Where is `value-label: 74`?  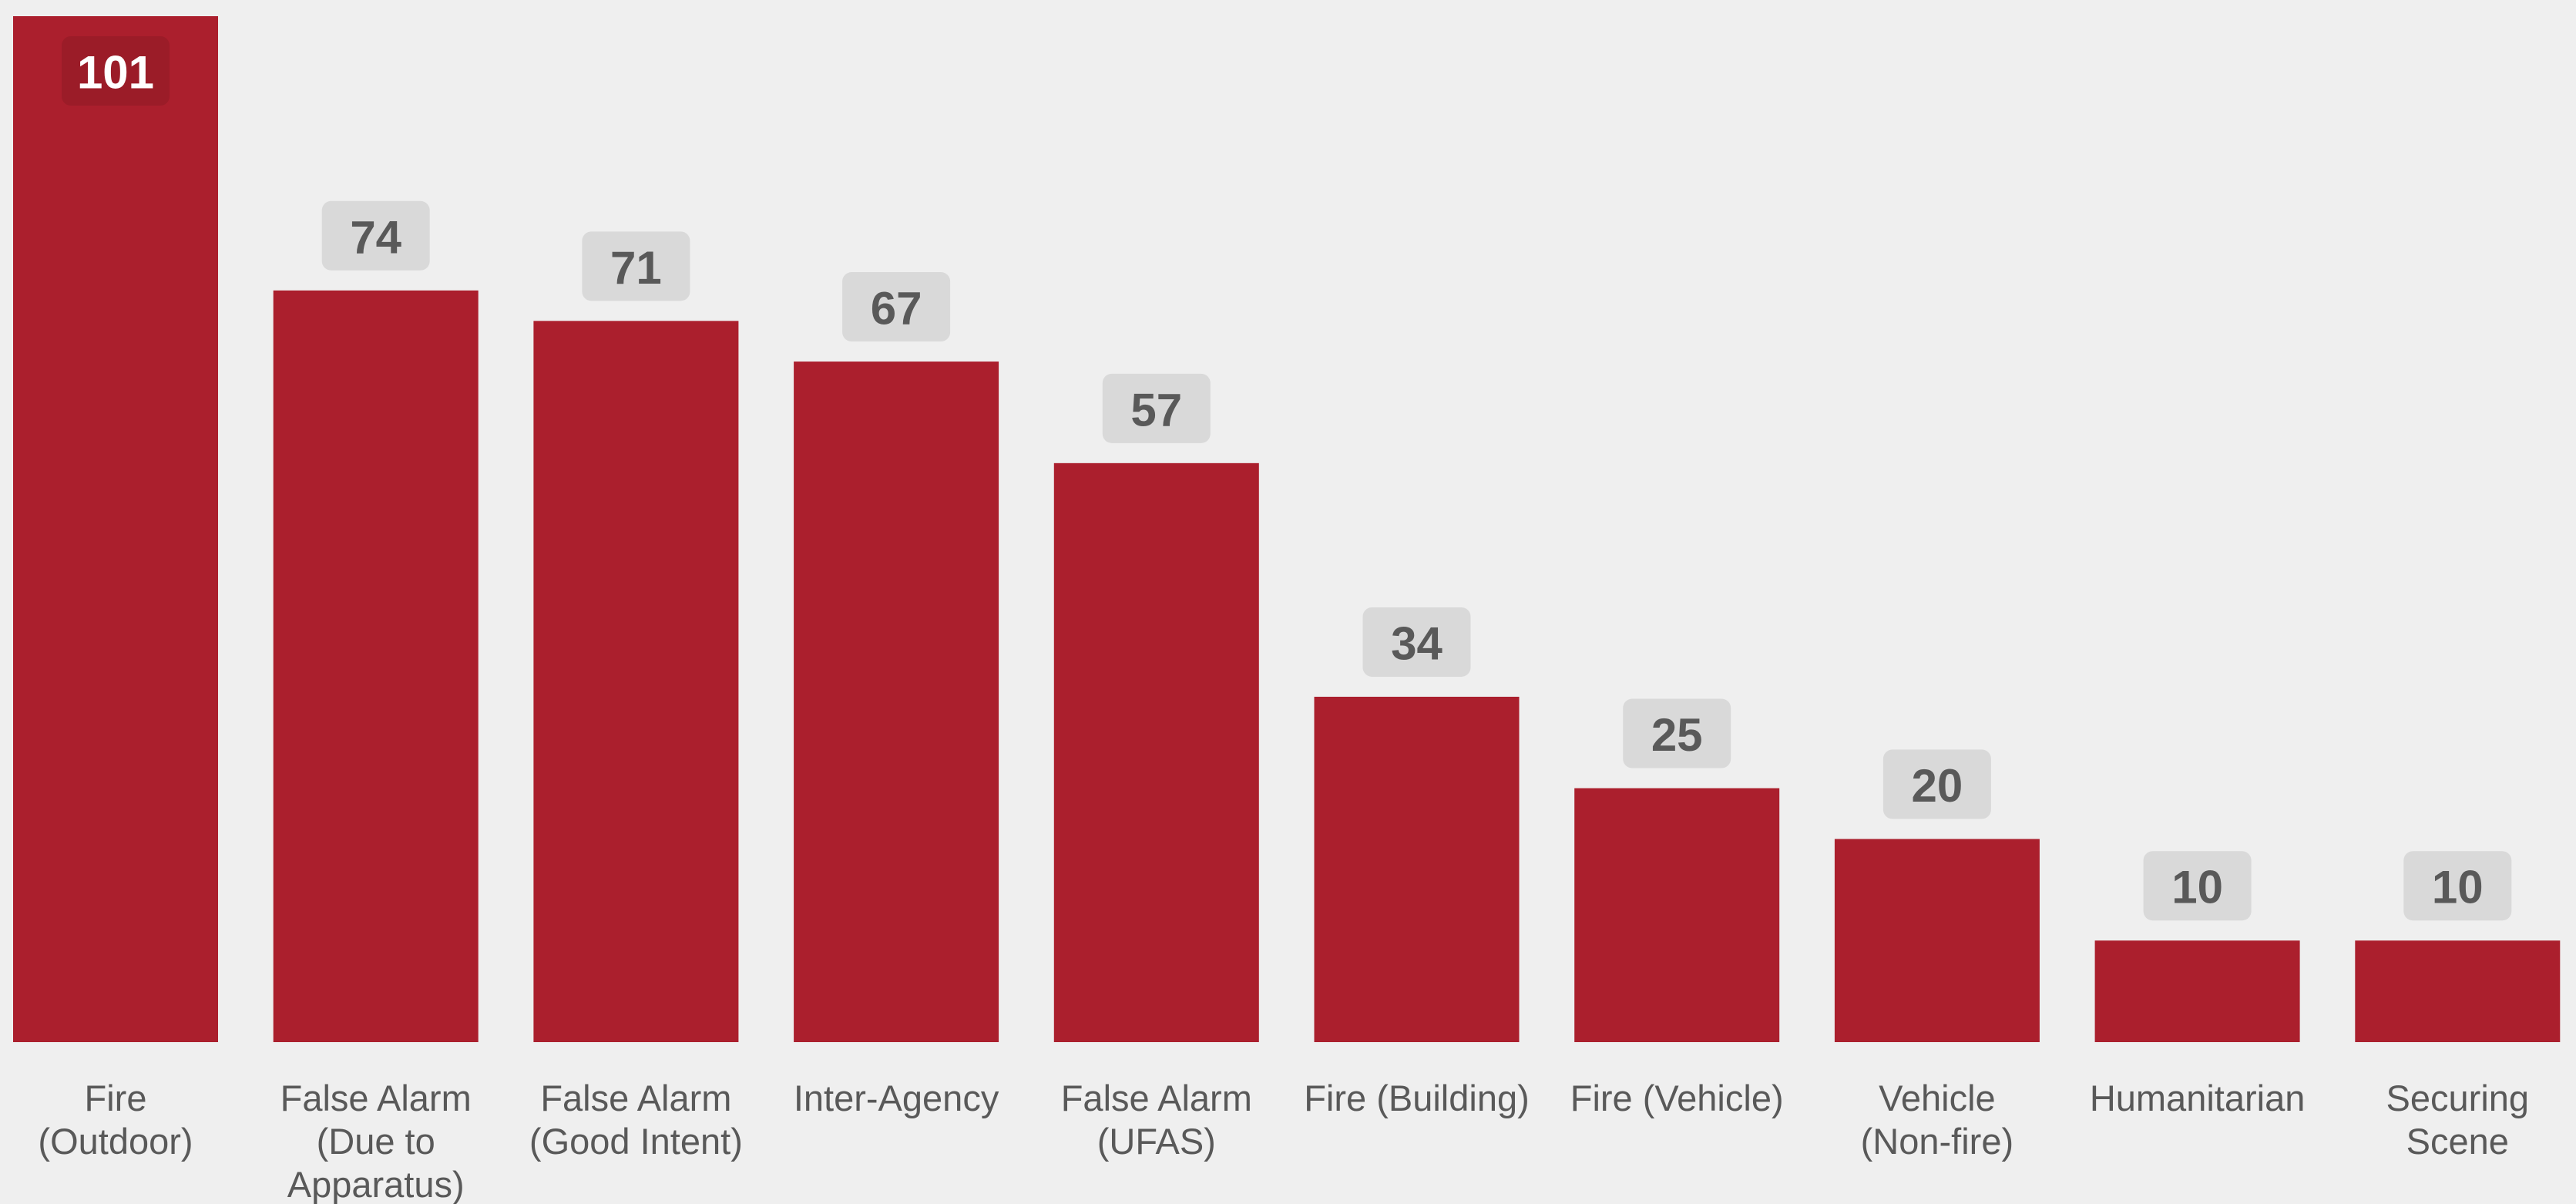
value-label: 74 is located at coordinates (375, 237).